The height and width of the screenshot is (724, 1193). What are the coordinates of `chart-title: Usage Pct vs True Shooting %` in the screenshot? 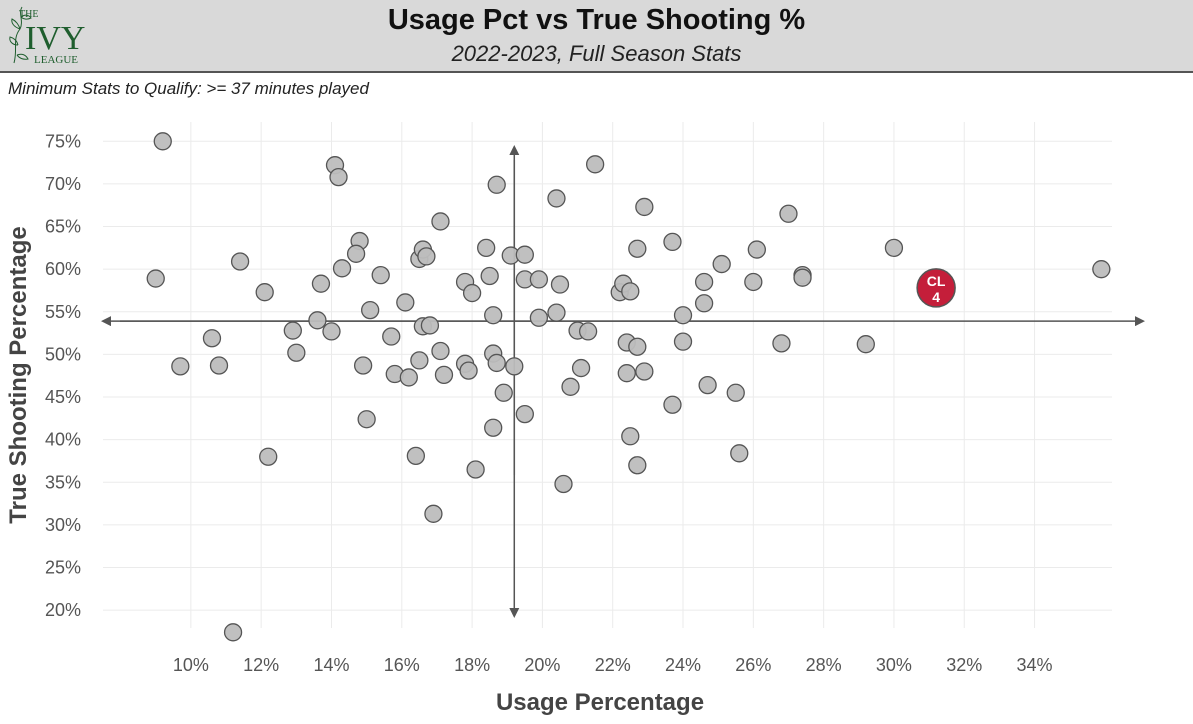 It's located at (596, 20).